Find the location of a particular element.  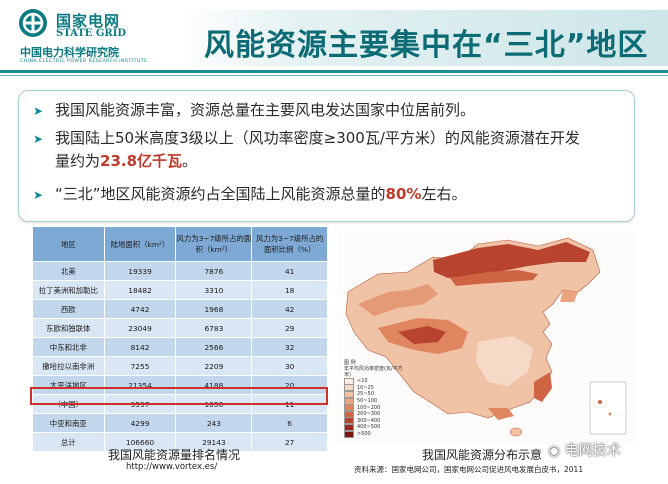

legend-label: 25~50 is located at coordinates (365, 394).